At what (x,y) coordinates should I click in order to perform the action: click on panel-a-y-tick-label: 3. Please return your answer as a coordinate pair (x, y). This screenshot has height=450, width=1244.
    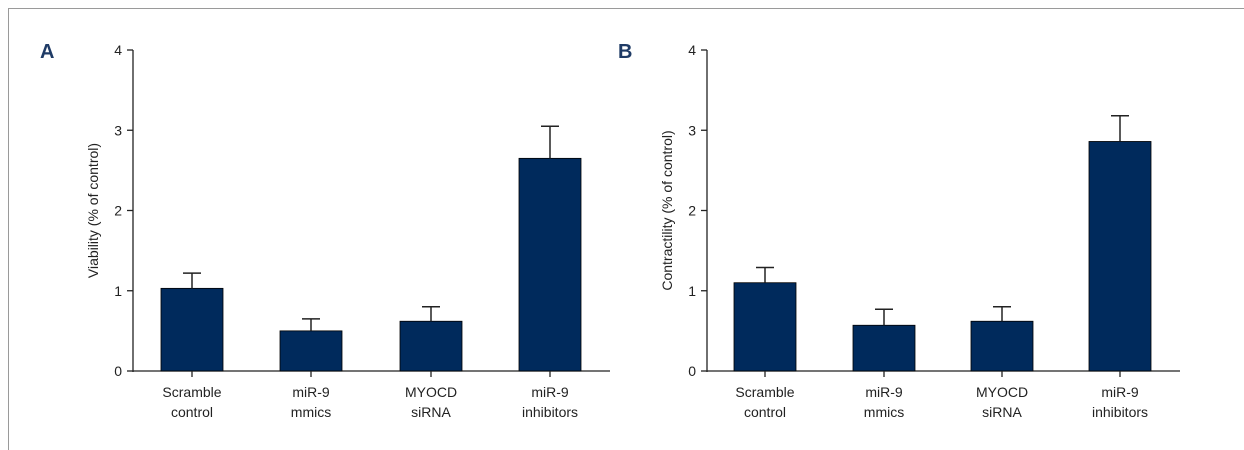
    Looking at the image, I should click on (118, 130).